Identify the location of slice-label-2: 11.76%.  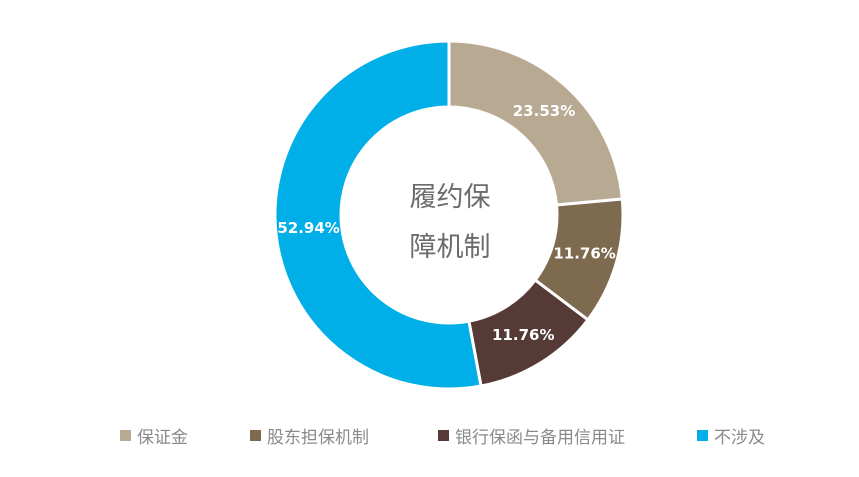
(523, 335).